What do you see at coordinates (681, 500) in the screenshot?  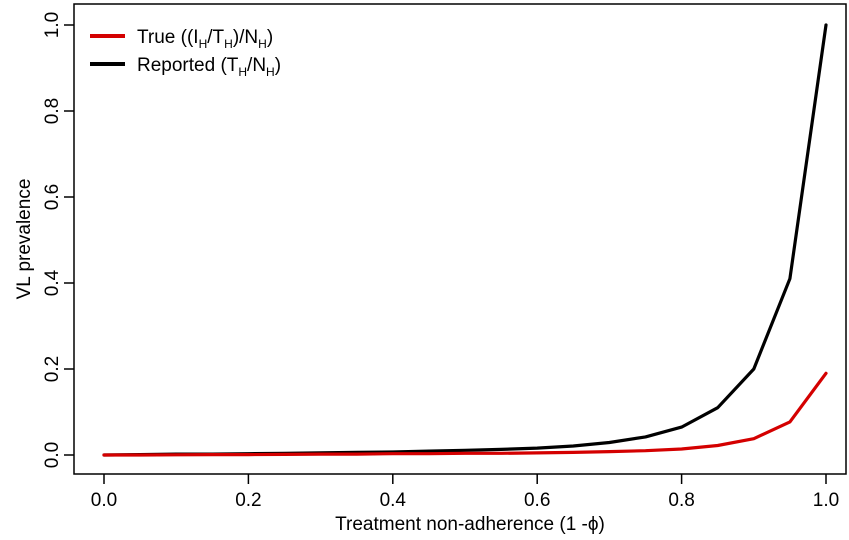 I see `x-tick-label: 0.8` at bounding box center [681, 500].